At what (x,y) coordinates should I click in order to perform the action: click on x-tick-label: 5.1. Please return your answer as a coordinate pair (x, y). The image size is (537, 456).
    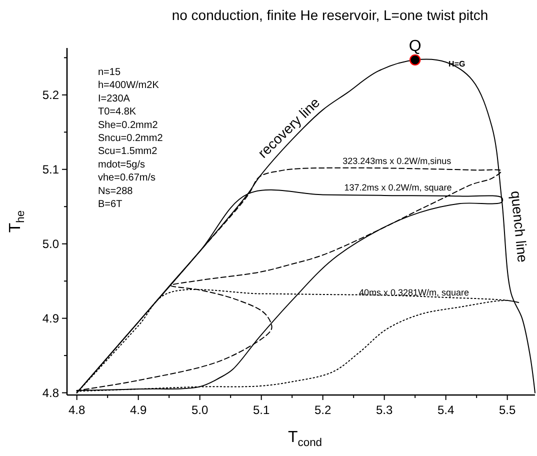
    Looking at the image, I should click on (261, 410).